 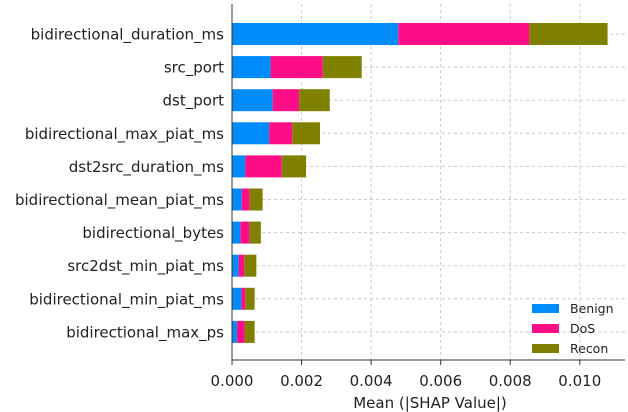 I want to click on x-tick-label: 0.010, so click(x=579, y=381).